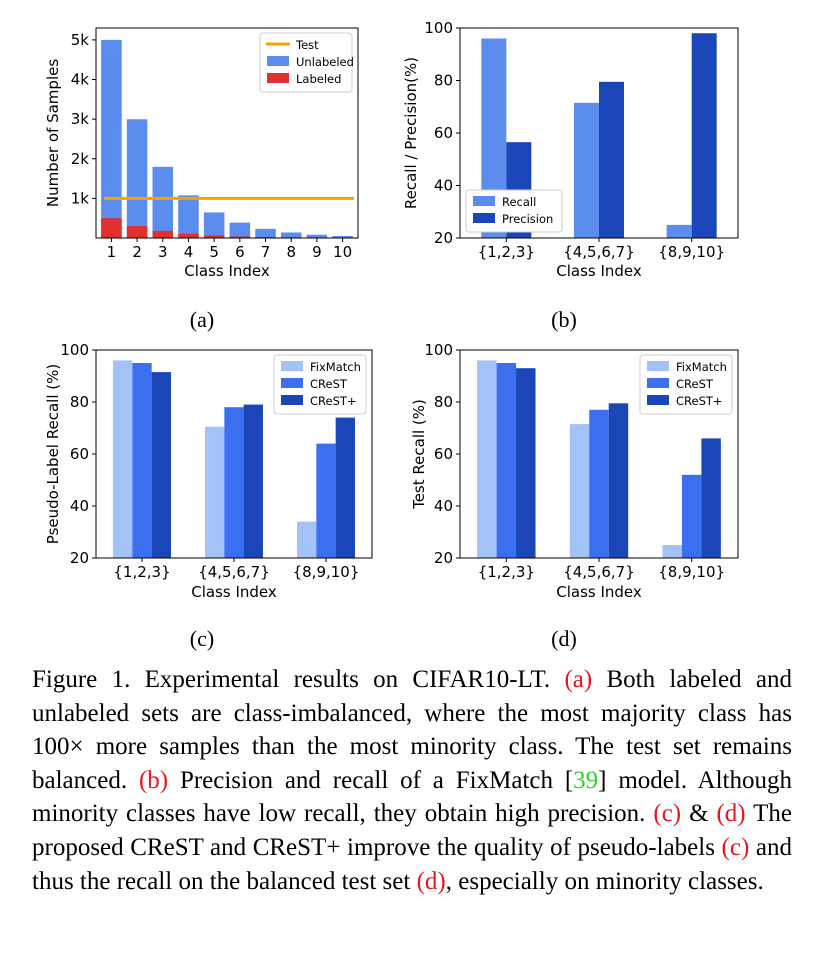 The width and height of the screenshot is (818, 958). What do you see at coordinates (506, 252) in the screenshot?
I see `x-tick-label: {1,2,3}` at bounding box center [506, 252].